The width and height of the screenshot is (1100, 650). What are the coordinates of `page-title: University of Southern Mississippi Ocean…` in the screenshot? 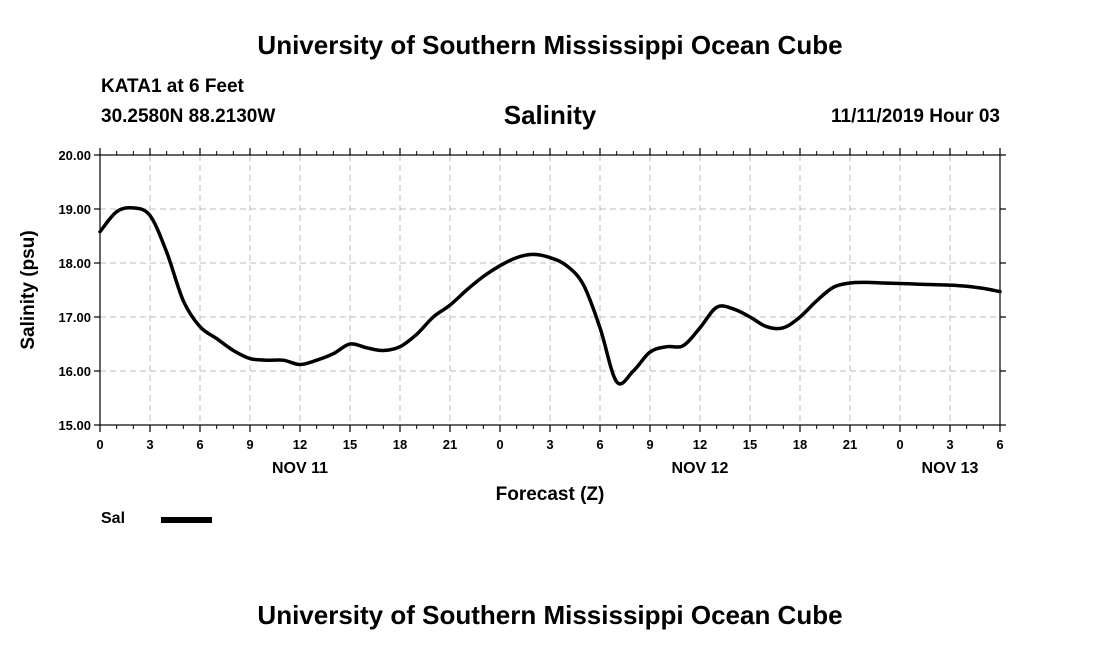 It's located at (550, 45).